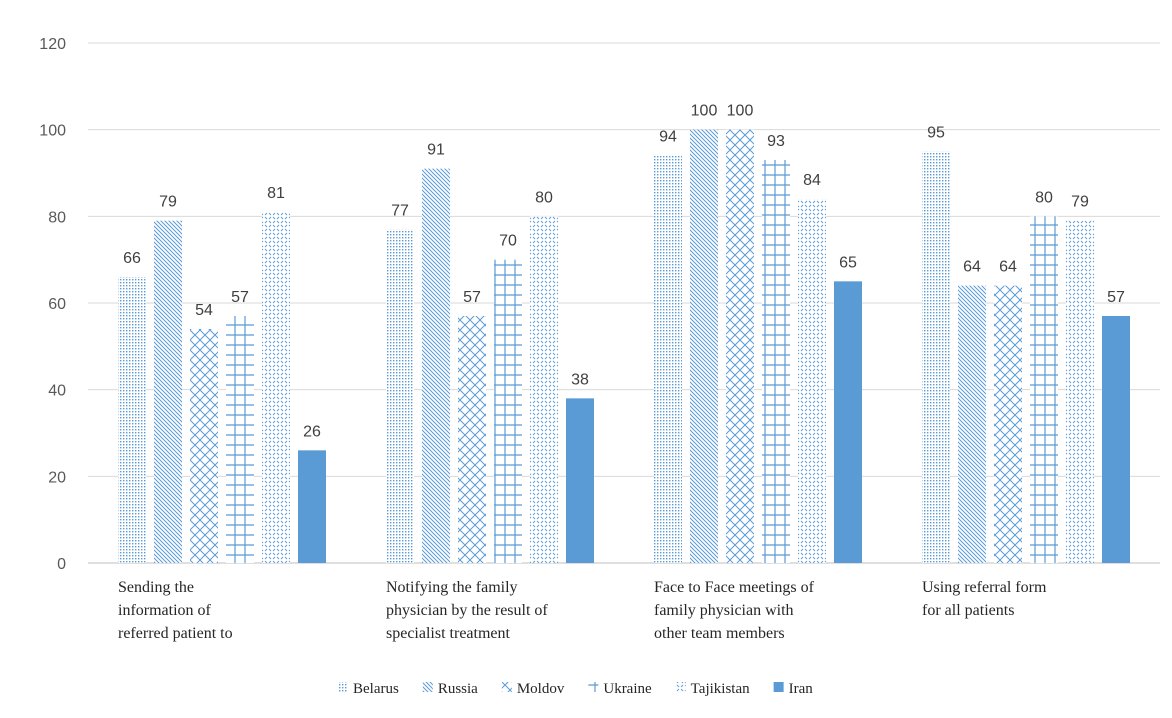  What do you see at coordinates (52, 131) in the screenshot?
I see `y-tick-label: 100` at bounding box center [52, 131].